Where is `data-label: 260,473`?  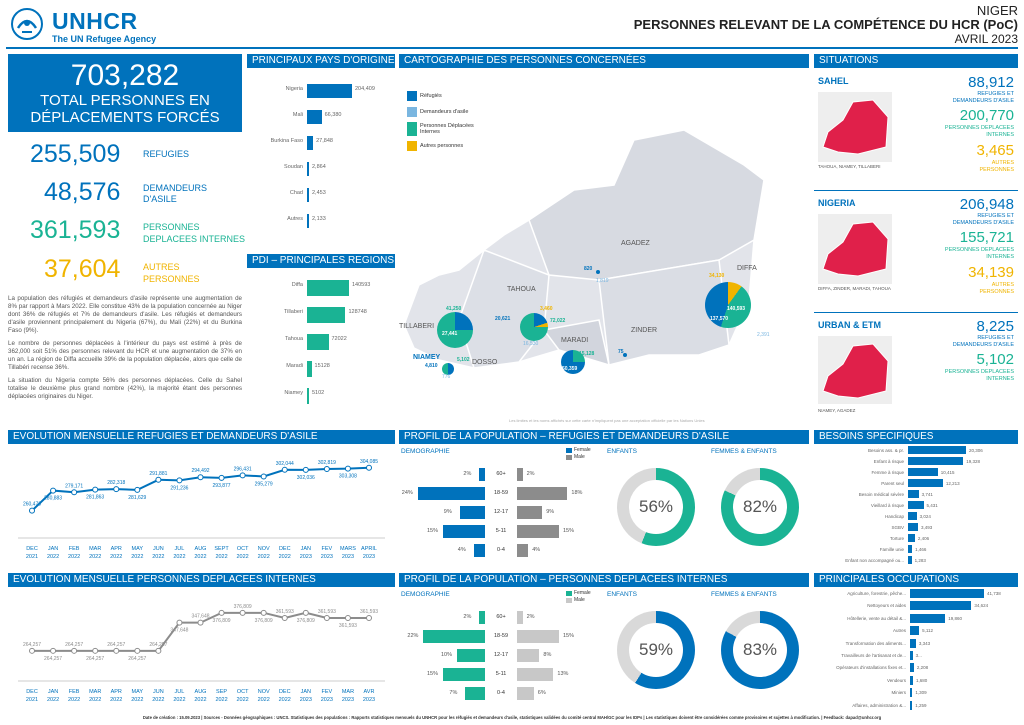
data-label: 260,473 is located at coordinates (32, 505).